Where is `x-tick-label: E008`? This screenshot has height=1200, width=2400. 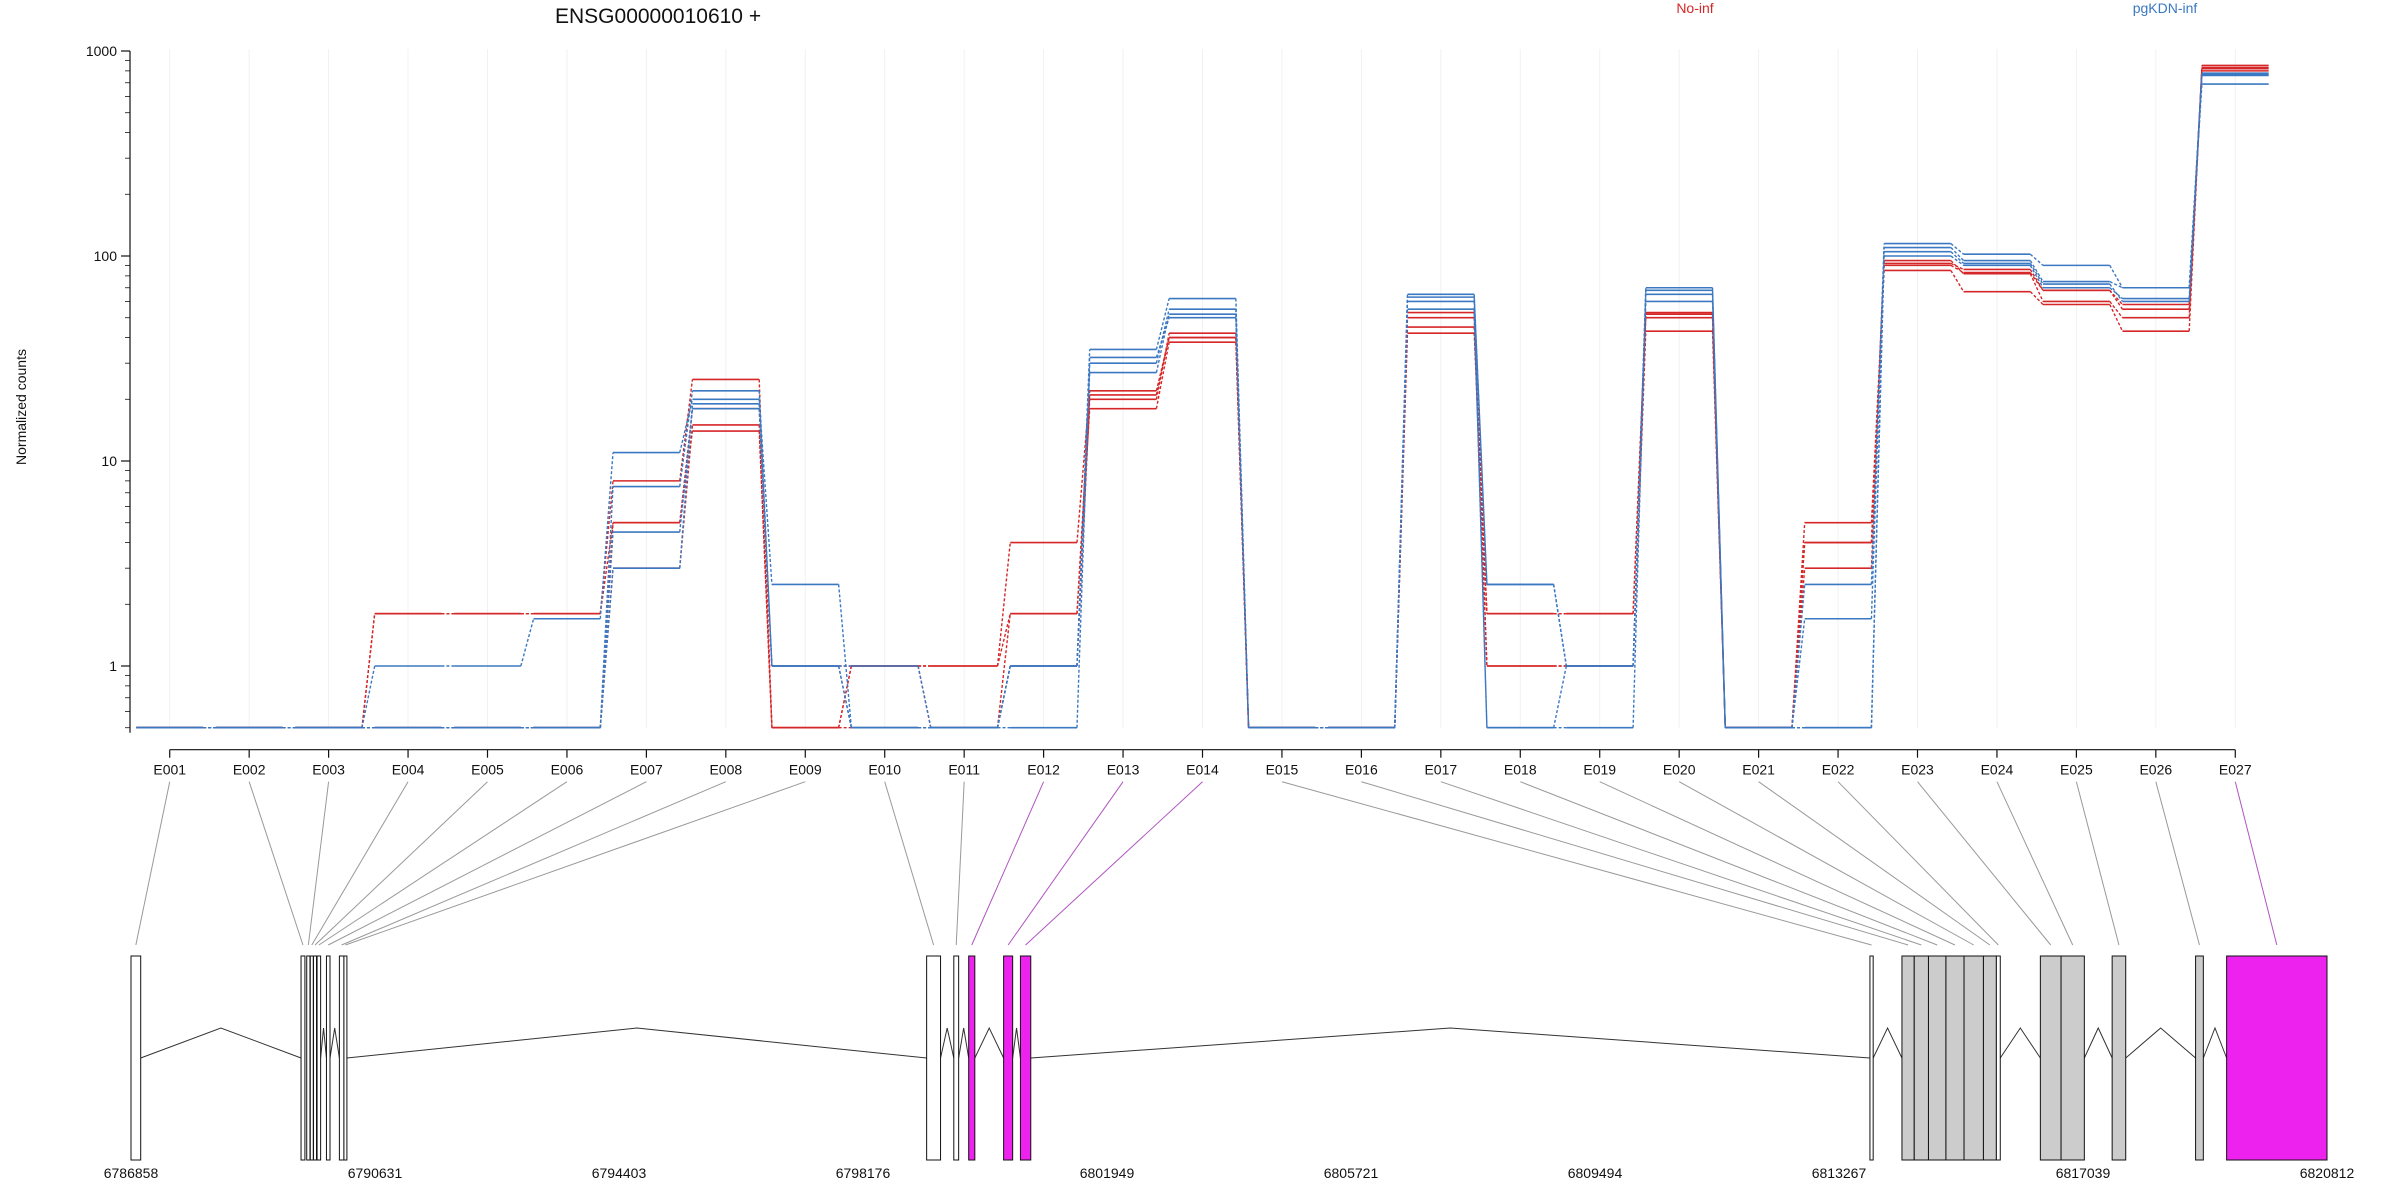
x-tick-label: E008 is located at coordinates (725, 770).